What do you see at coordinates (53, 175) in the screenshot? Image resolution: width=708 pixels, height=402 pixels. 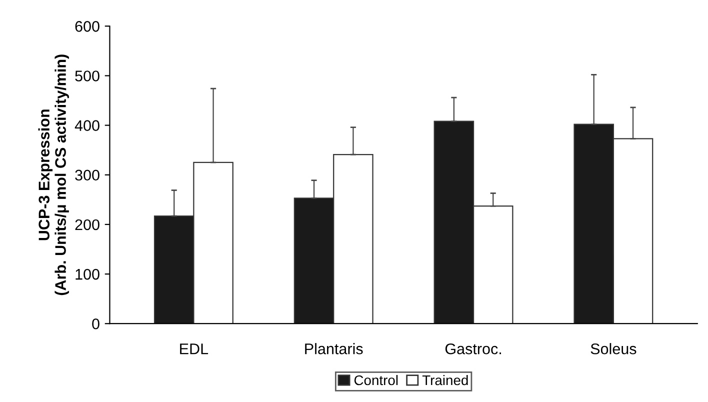 I see `y-axis-title: UCP-3 Expression (Arb. Units/μ mol CS activity/min)` at bounding box center [53, 175].